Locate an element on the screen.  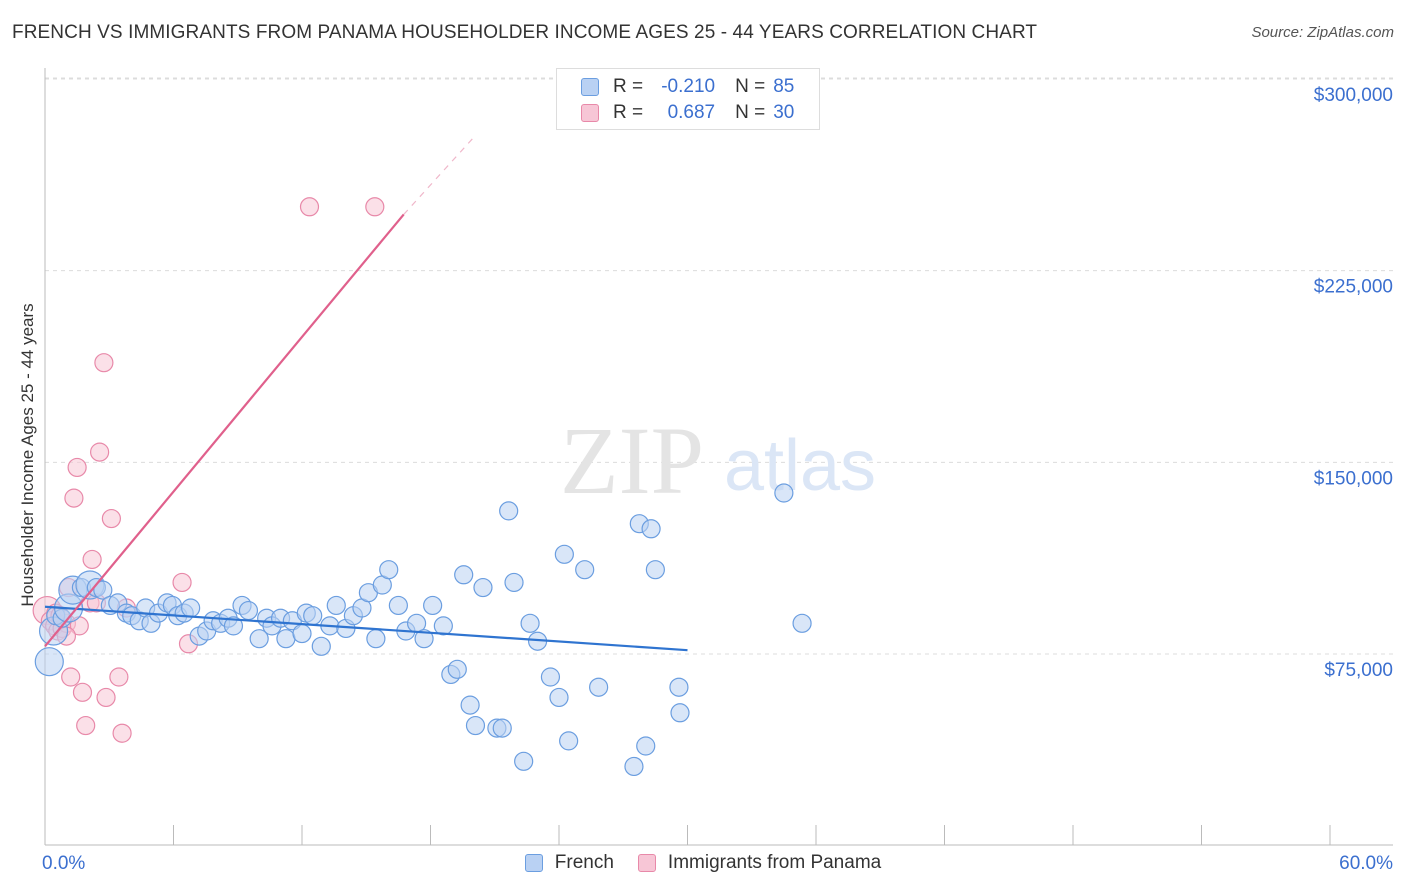
x-tick-label: 0.0% is located at coordinates (63, 863).